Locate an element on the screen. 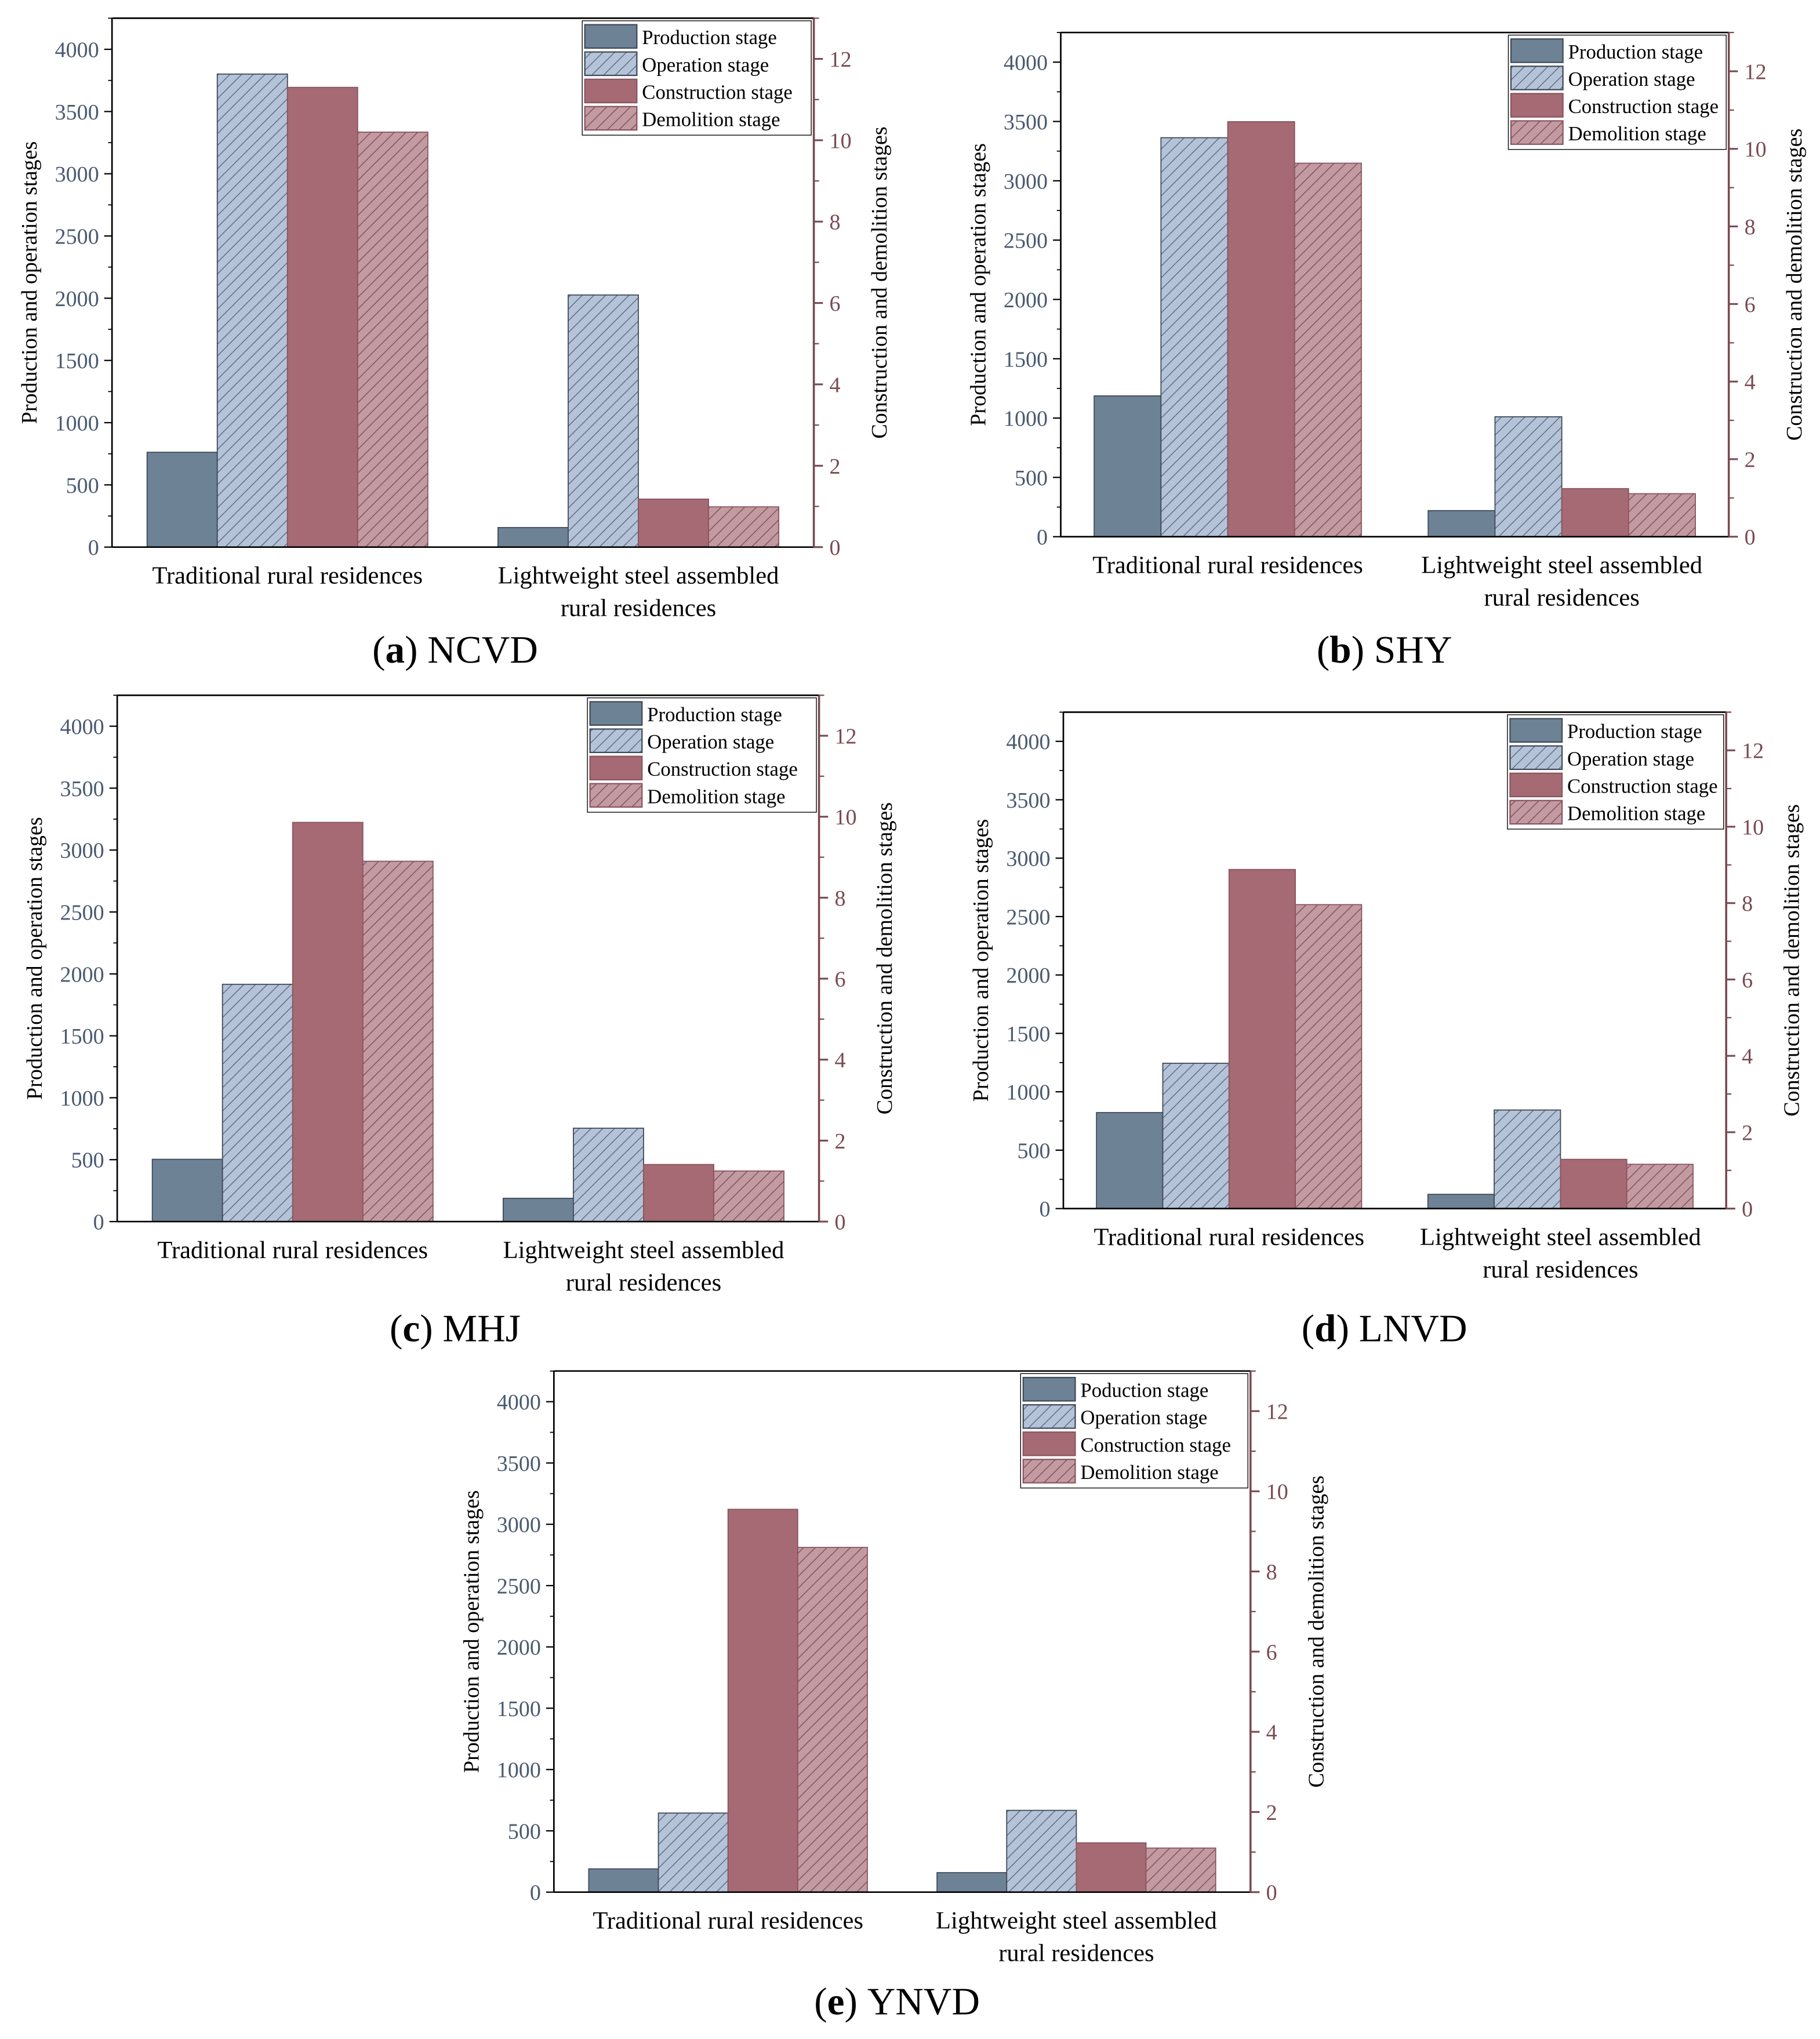 This screenshot has height=2039, width=1820. panel-letter: d is located at coordinates (1325, 1328).